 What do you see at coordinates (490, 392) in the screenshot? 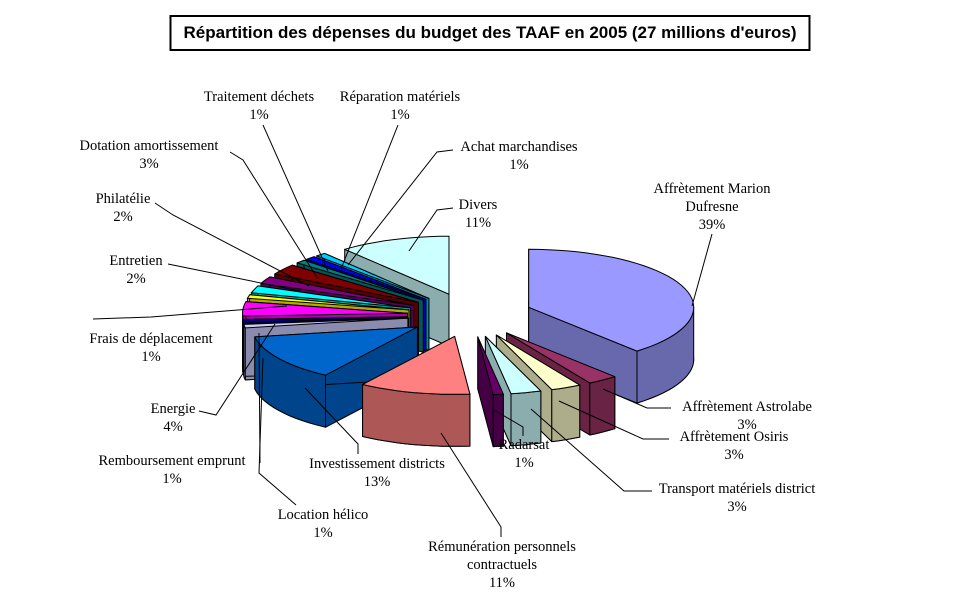
I see `pie-slice-radarsat` at bounding box center [490, 392].